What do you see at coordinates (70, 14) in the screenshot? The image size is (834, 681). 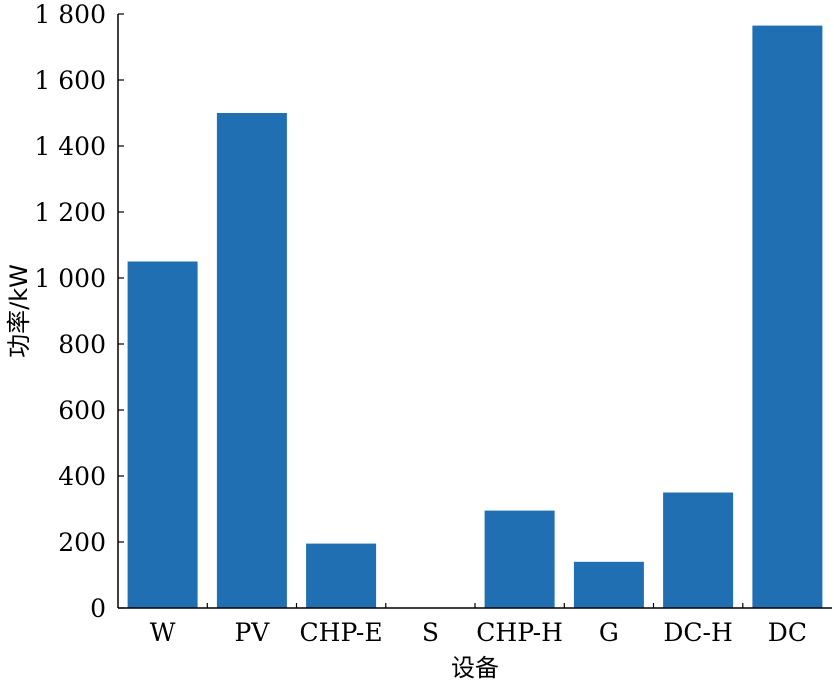 I see `y-tick-label: 1 800` at bounding box center [70, 14].